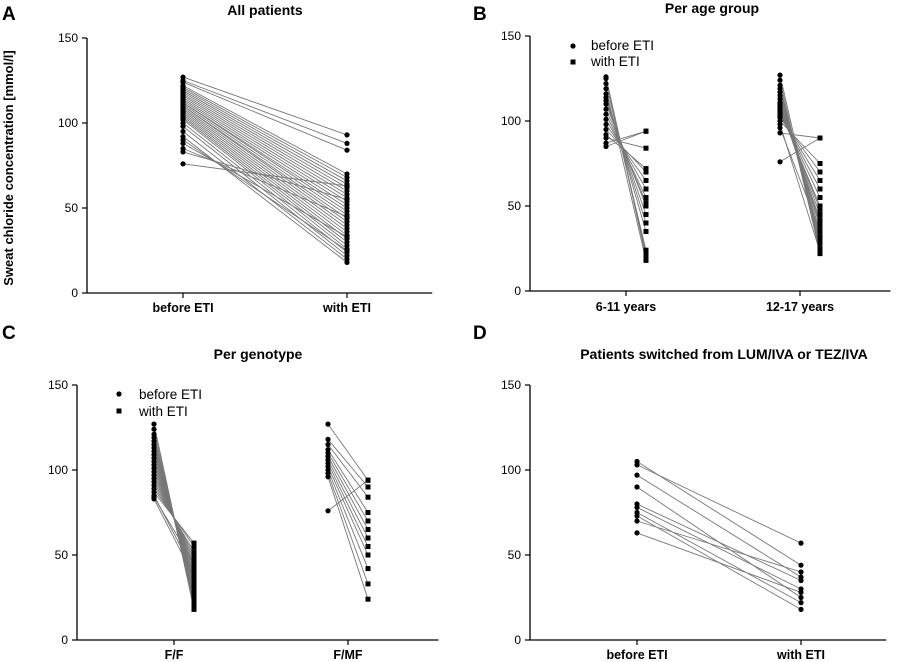 Image resolution: width=913 pixels, height=662 pixels. Describe the element at coordinates (636, 655) in the screenshot. I see `panel-d-xtick-0: before ETI` at that location.